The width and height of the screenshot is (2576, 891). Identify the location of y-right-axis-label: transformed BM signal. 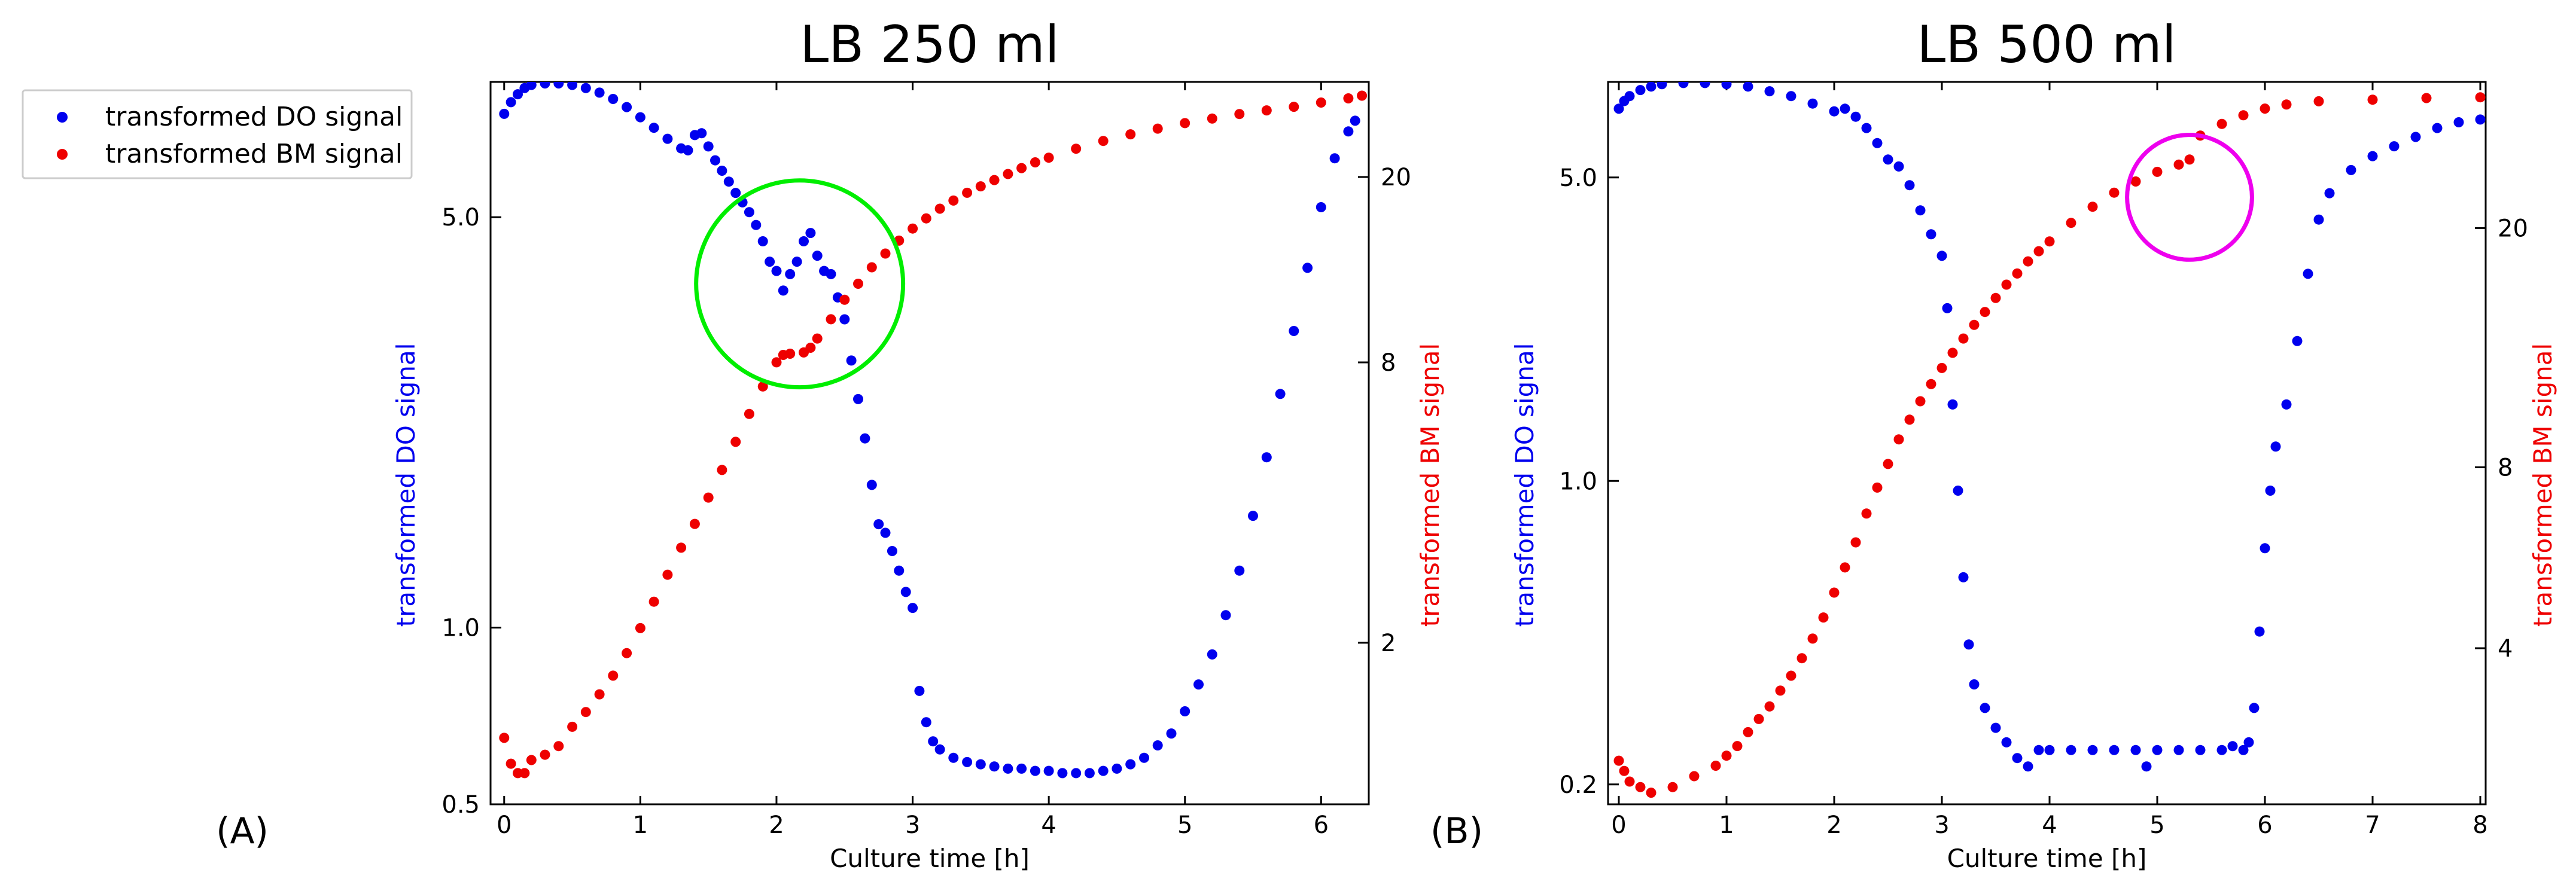
(2542, 485).